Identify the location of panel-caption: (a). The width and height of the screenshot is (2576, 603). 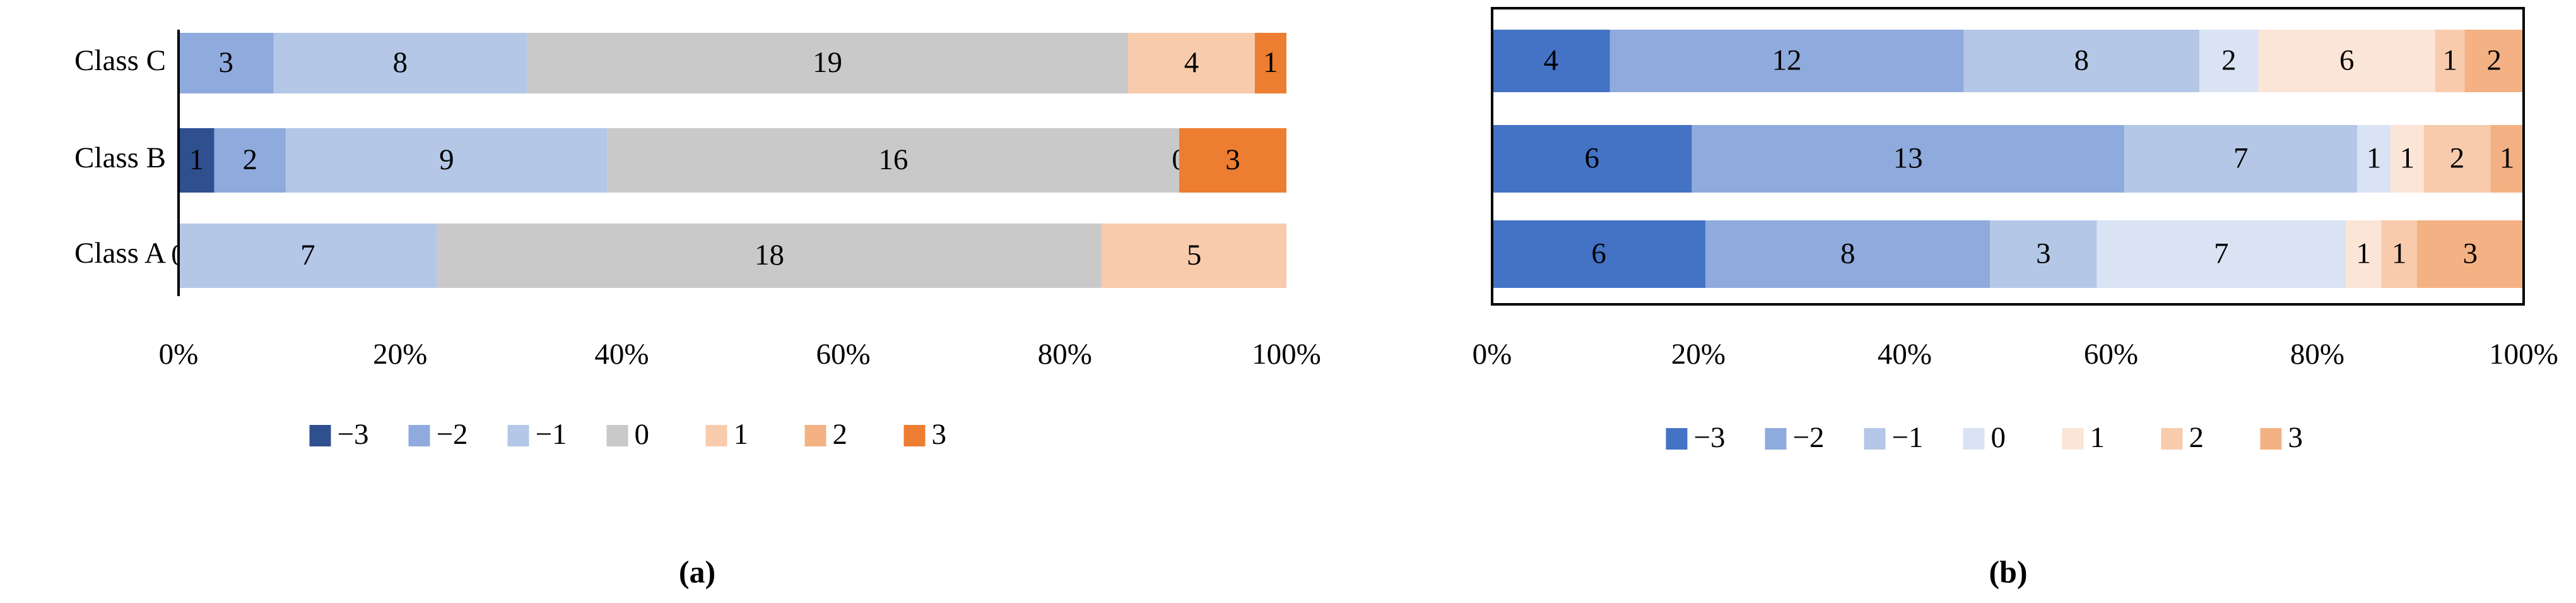
(697, 571).